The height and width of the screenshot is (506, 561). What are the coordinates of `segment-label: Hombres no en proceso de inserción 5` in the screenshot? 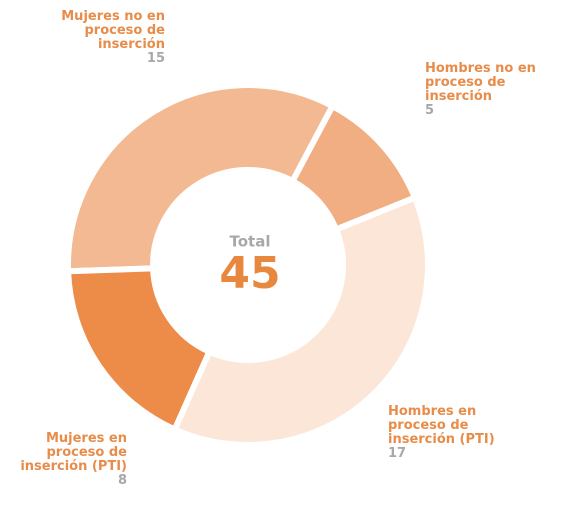 It's located at (490, 90).